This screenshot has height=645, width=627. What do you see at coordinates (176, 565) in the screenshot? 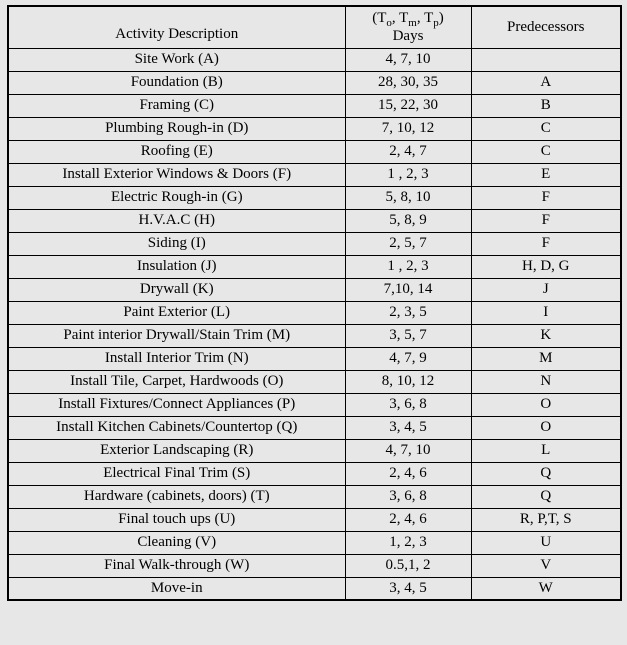
I see `activity-cell: Final Walk-through (W)` at bounding box center [176, 565].